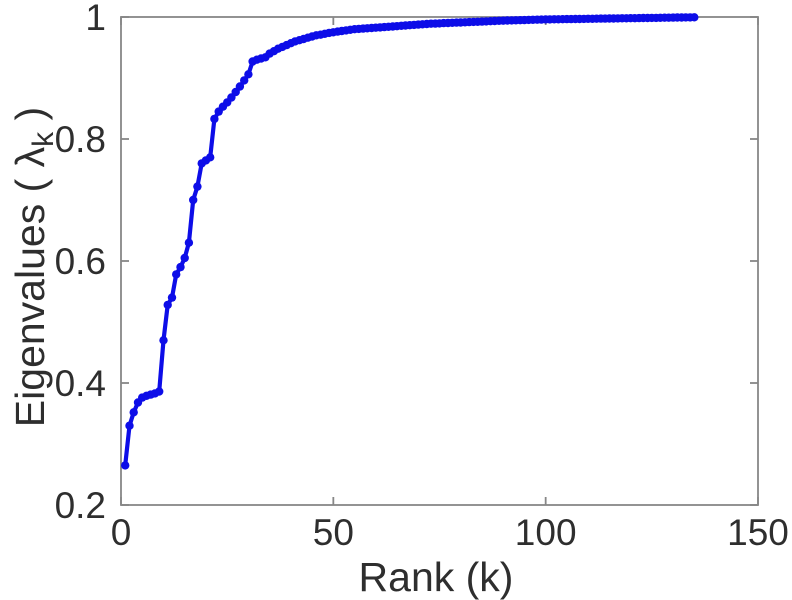  What do you see at coordinates (450, 532) in the screenshot?
I see `x-tick-labels: 0 50 100 150` at bounding box center [450, 532].